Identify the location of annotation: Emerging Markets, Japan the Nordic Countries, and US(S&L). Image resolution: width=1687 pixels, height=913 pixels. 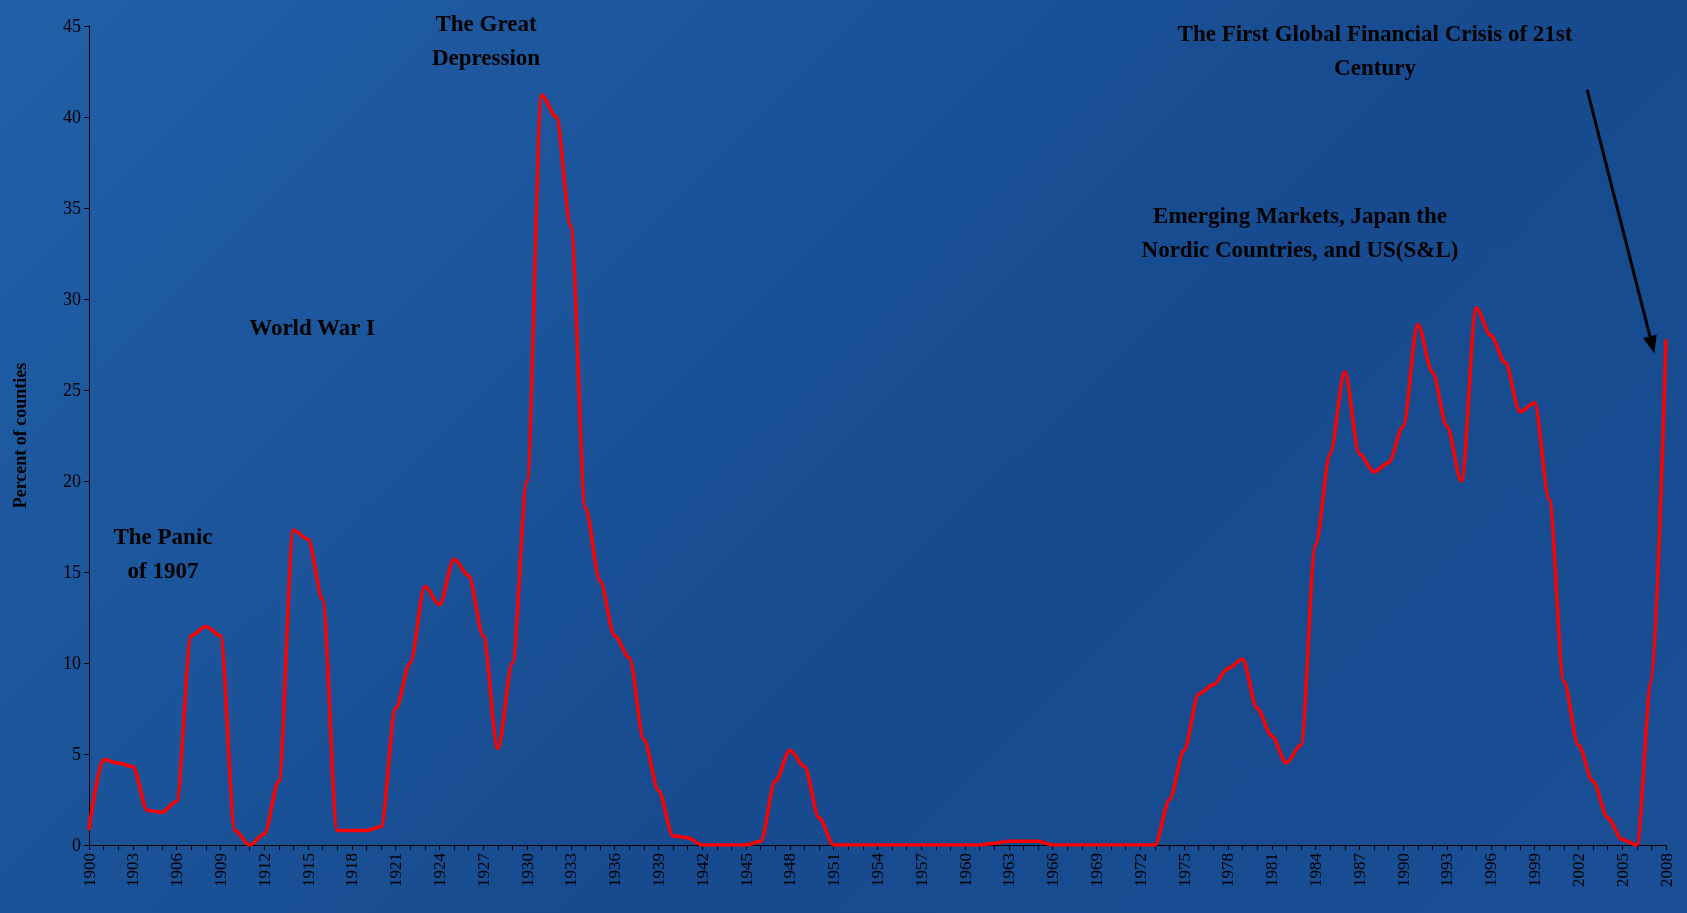
(1300, 232).